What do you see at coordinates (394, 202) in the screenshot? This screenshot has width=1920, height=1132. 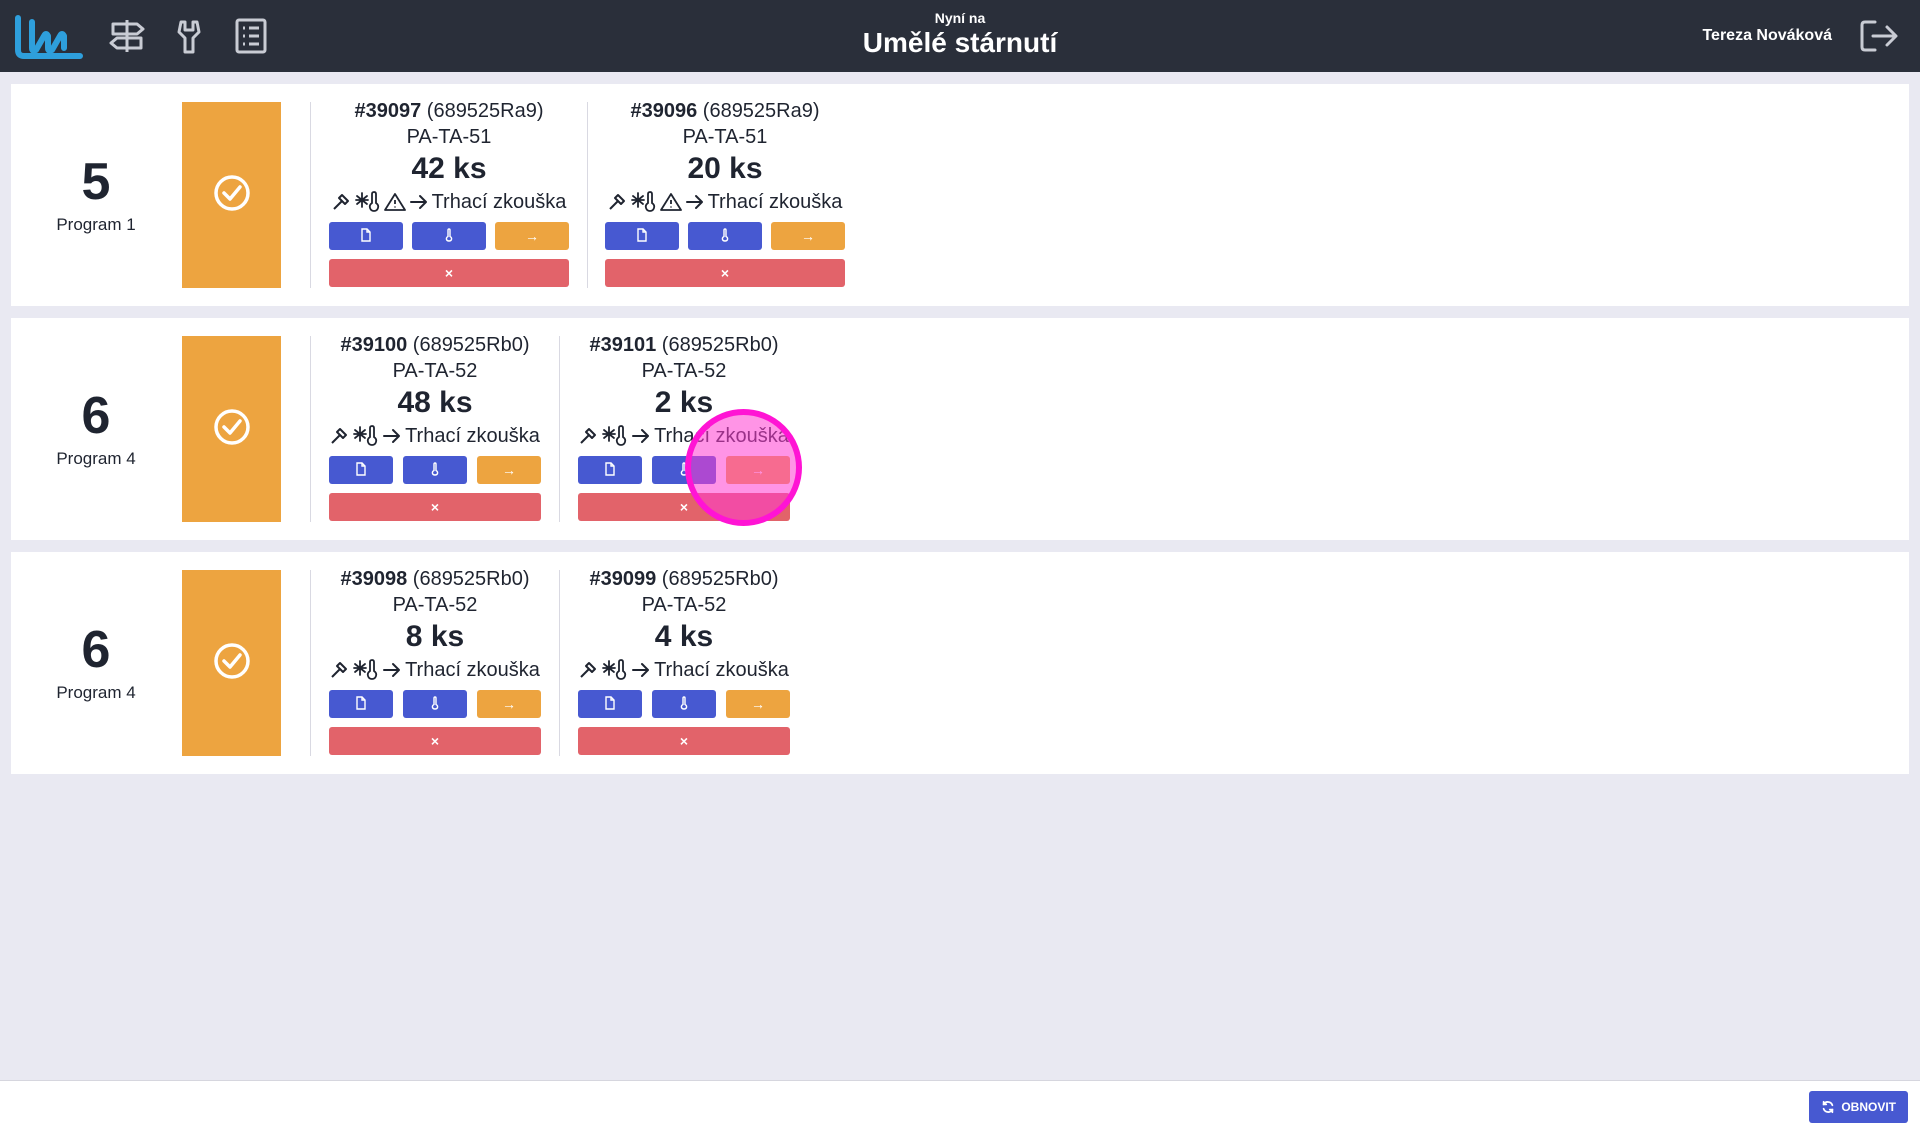 I see `warning-icon` at bounding box center [394, 202].